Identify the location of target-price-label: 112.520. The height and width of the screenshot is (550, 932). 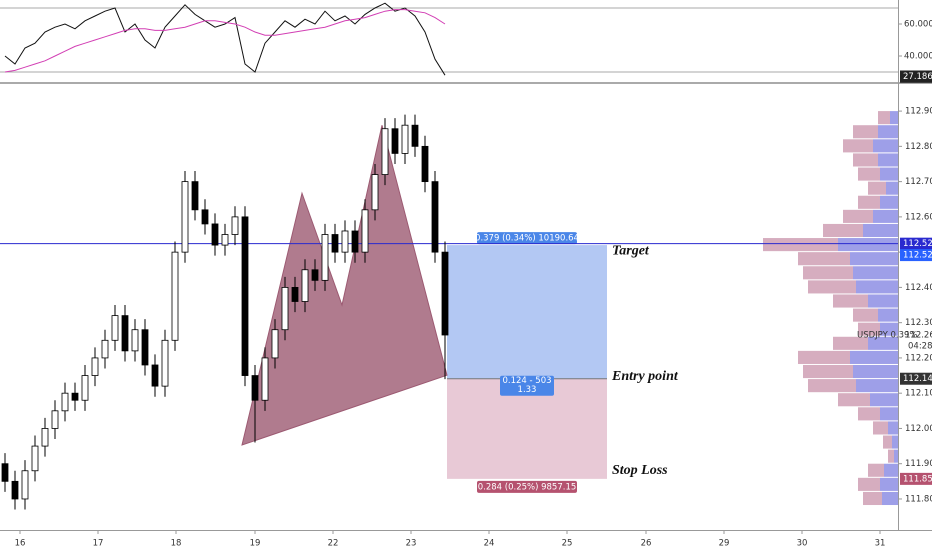
(917, 256).